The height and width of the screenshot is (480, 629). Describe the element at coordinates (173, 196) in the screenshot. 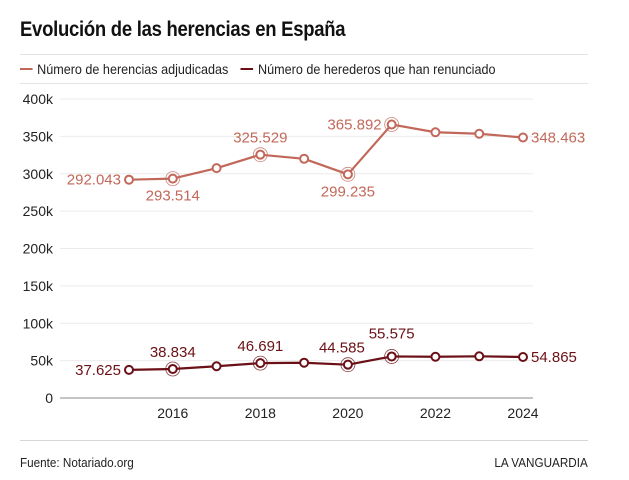

I see `data-label: 293.514` at that location.